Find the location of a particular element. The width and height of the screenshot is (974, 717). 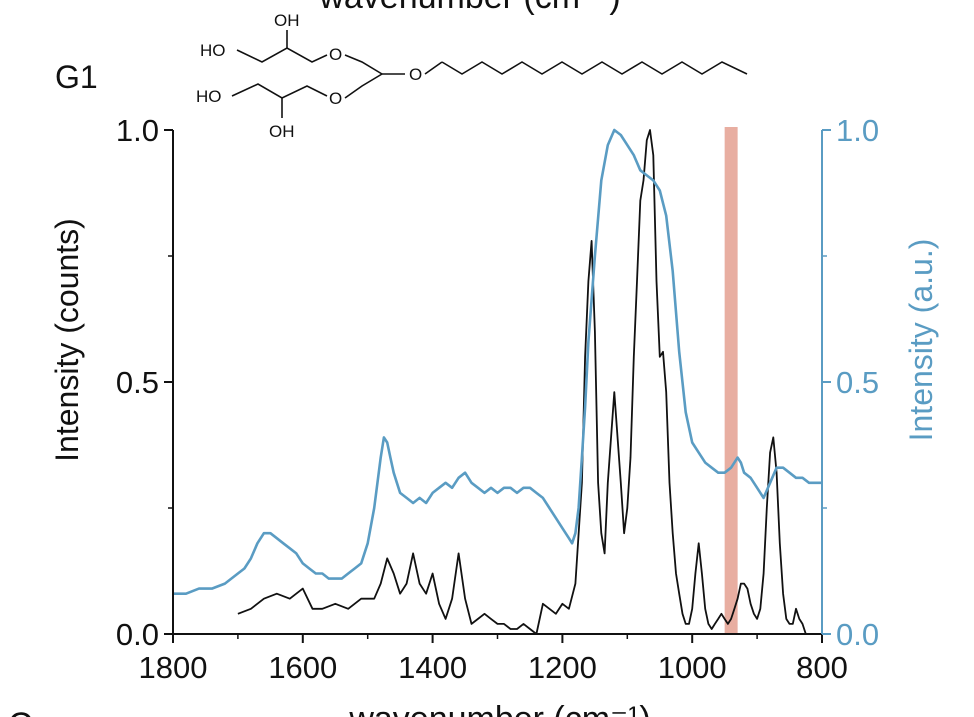

x-tick-label: 1400 is located at coordinates (432, 667).